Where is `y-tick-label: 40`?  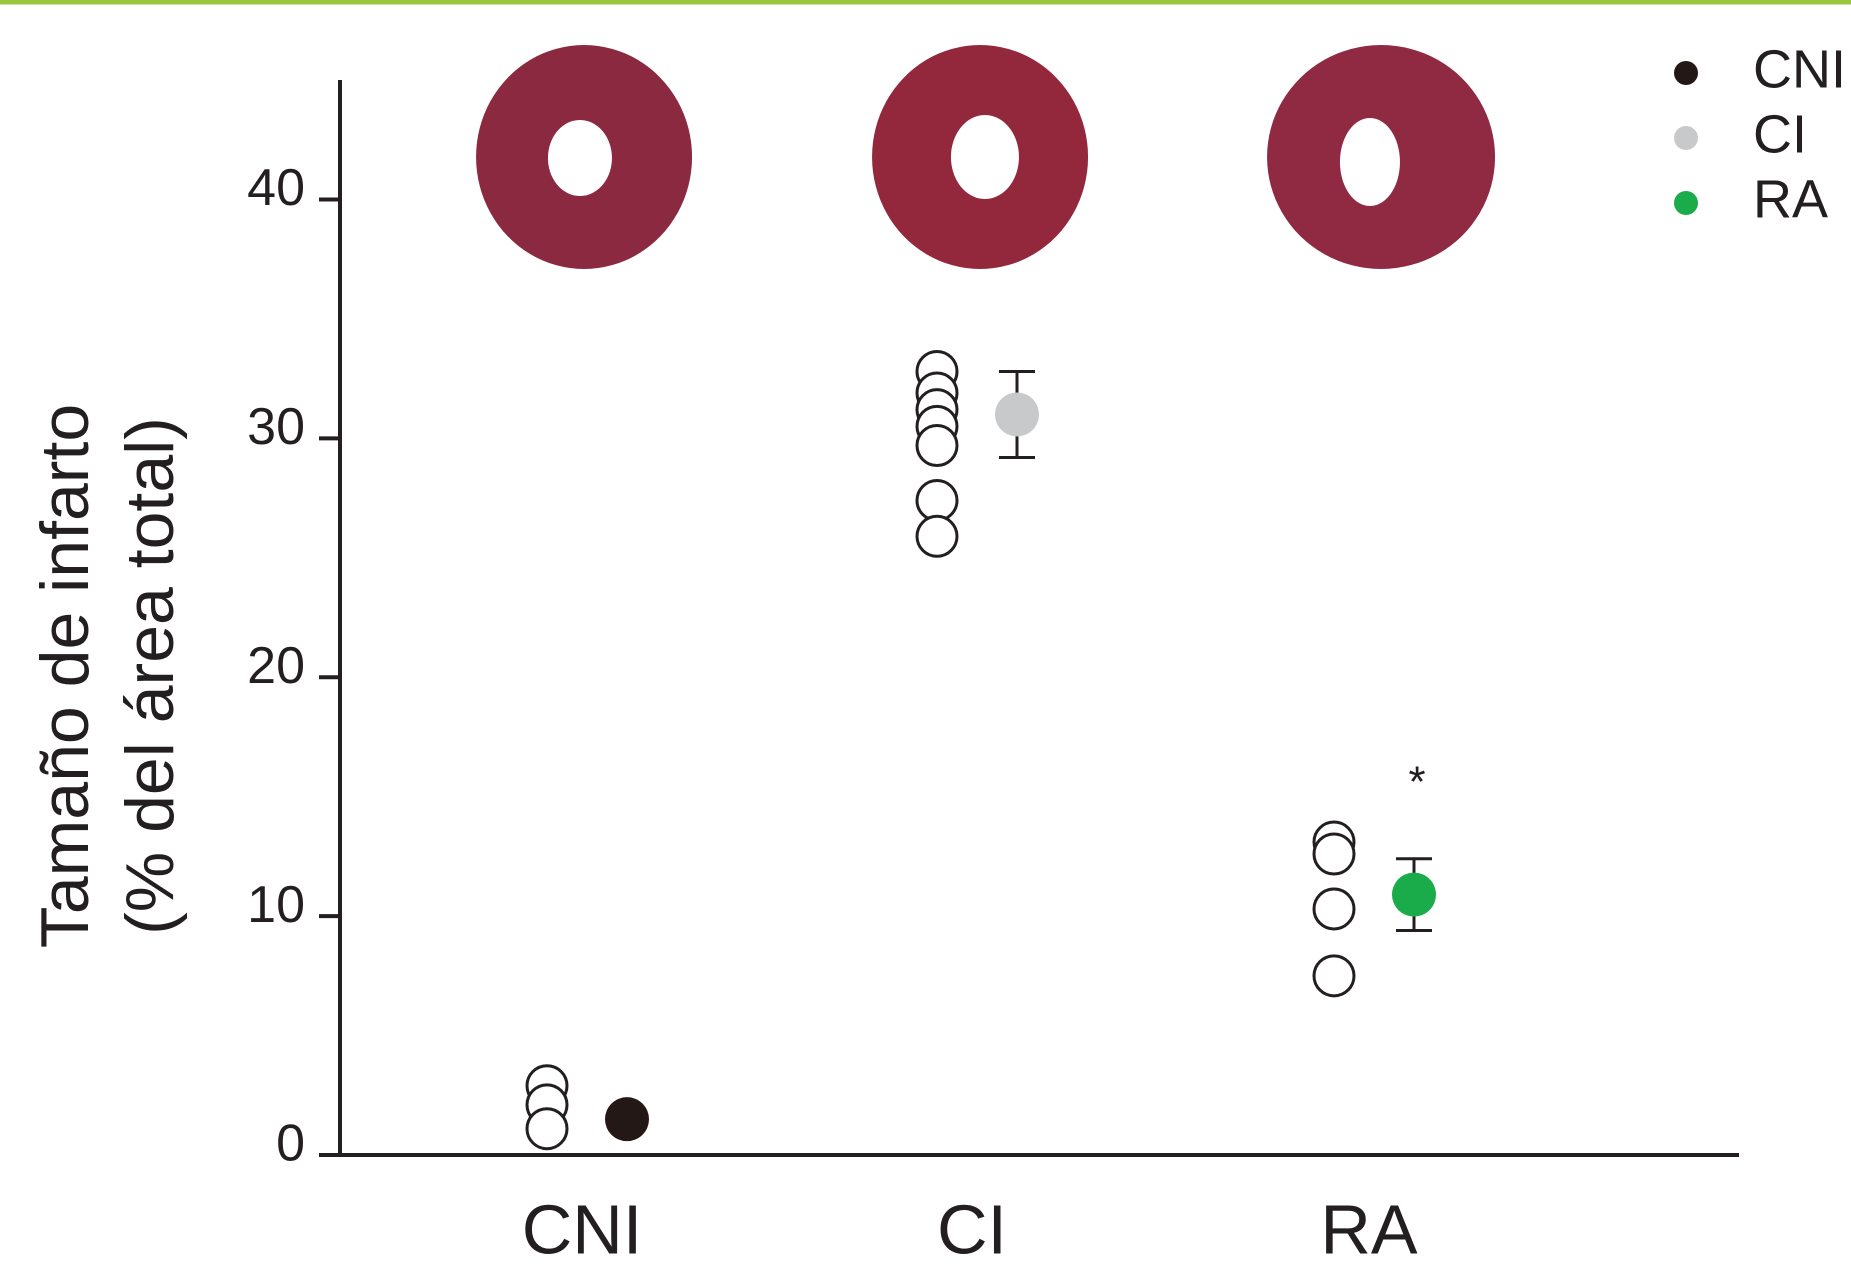
y-tick-label: 40 is located at coordinates (276, 188).